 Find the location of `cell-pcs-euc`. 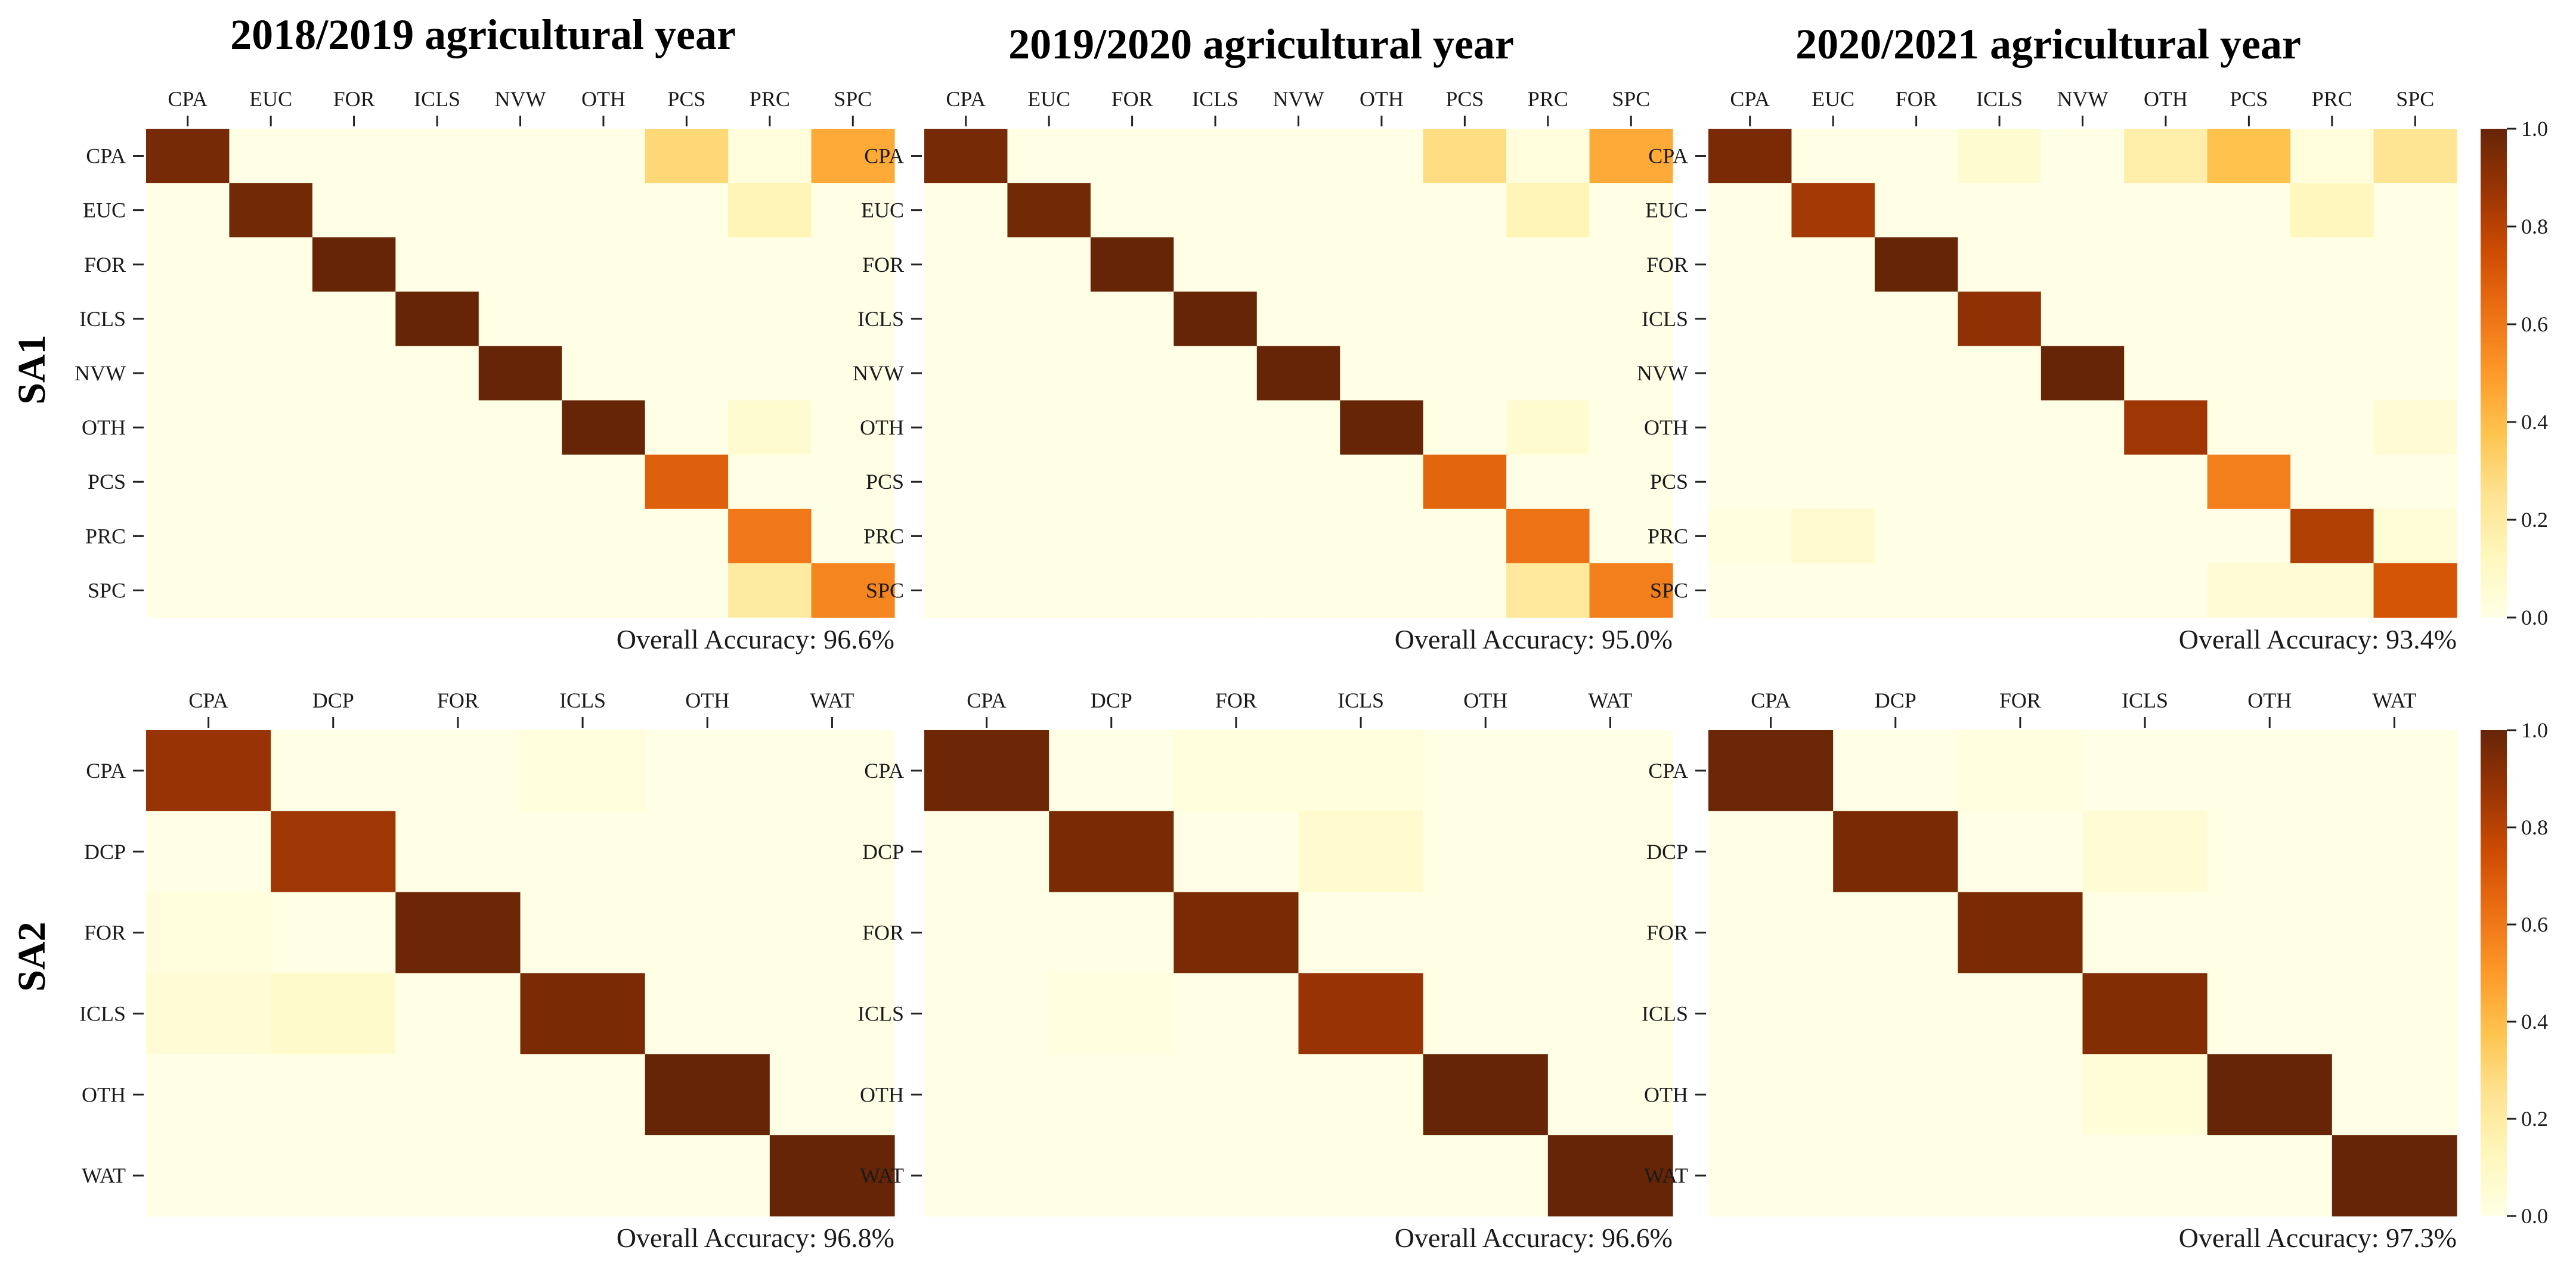

cell-pcs-euc is located at coordinates (1049, 482).